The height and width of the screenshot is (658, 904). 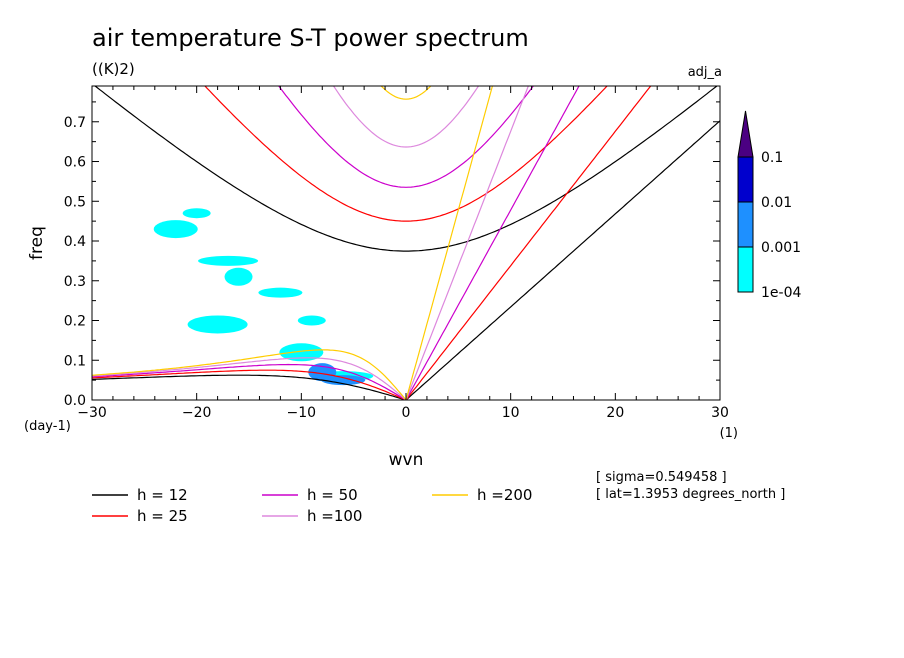 I want to click on y-tick-label: 0.6, so click(x=75, y=163).